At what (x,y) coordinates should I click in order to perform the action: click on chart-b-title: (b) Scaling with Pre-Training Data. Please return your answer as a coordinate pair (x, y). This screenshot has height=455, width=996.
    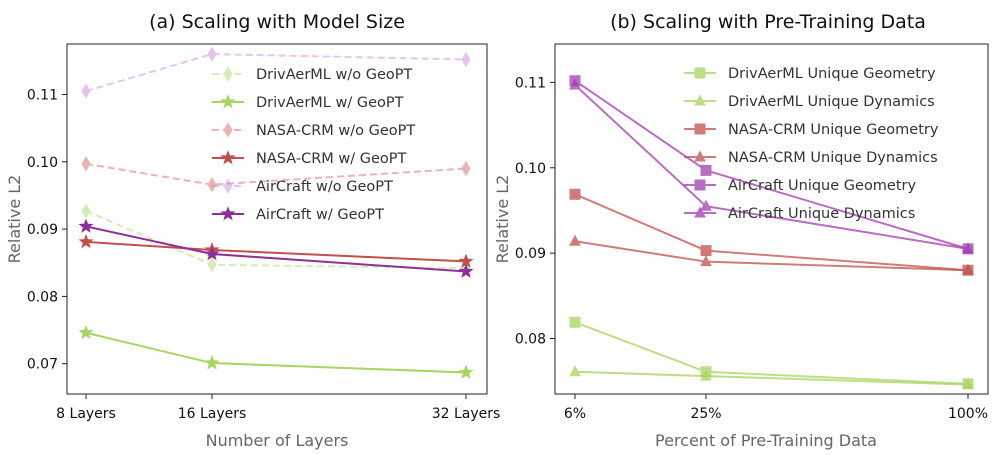
    Looking at the image, I should click on (768, 22).